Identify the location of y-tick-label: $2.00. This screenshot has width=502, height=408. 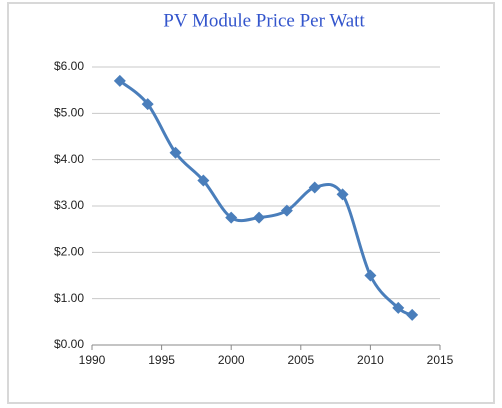
(69, 252).